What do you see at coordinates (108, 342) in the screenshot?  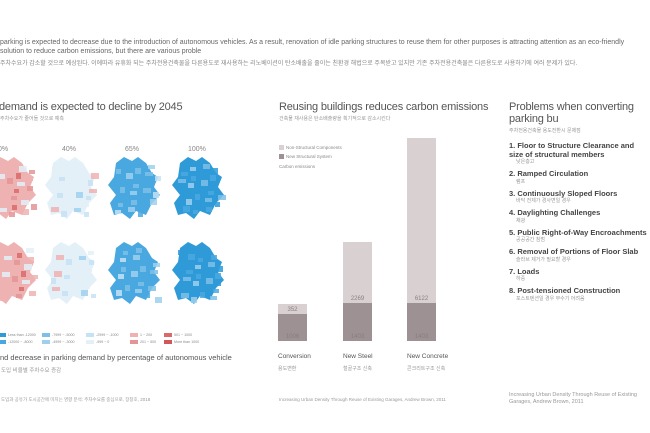 I see `legend-item: -999 ~ 0` at bounding box center [108, 342].